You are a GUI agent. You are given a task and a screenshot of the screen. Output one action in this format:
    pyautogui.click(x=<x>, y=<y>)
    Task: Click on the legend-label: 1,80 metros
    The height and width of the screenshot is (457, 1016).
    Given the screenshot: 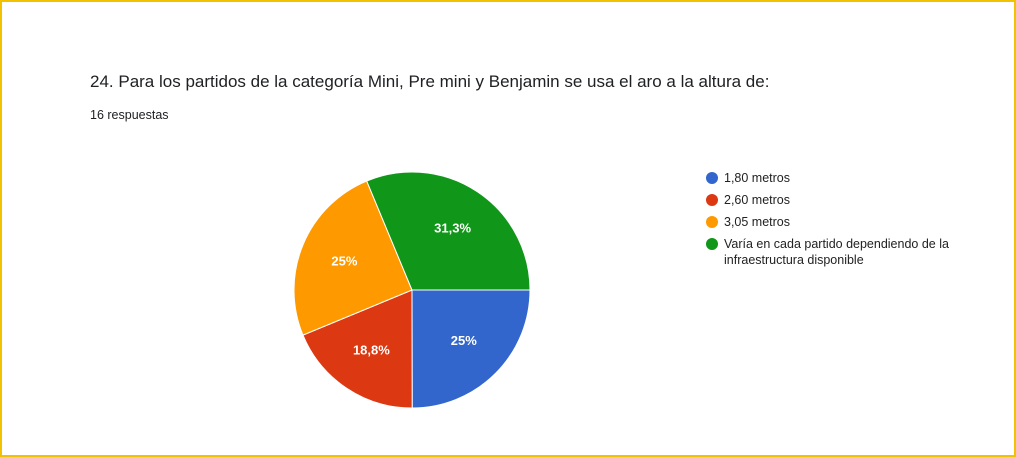 What is the action you would take?
    pyautogui.click(x=757, y=178)
    